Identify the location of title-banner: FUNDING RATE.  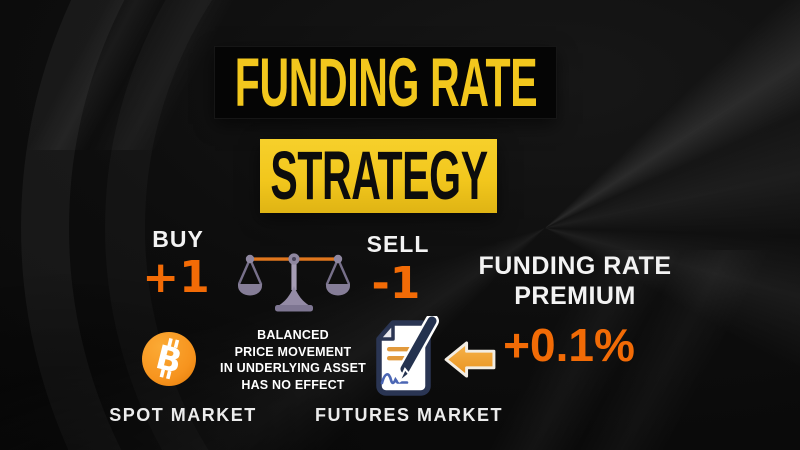
(385, 82).